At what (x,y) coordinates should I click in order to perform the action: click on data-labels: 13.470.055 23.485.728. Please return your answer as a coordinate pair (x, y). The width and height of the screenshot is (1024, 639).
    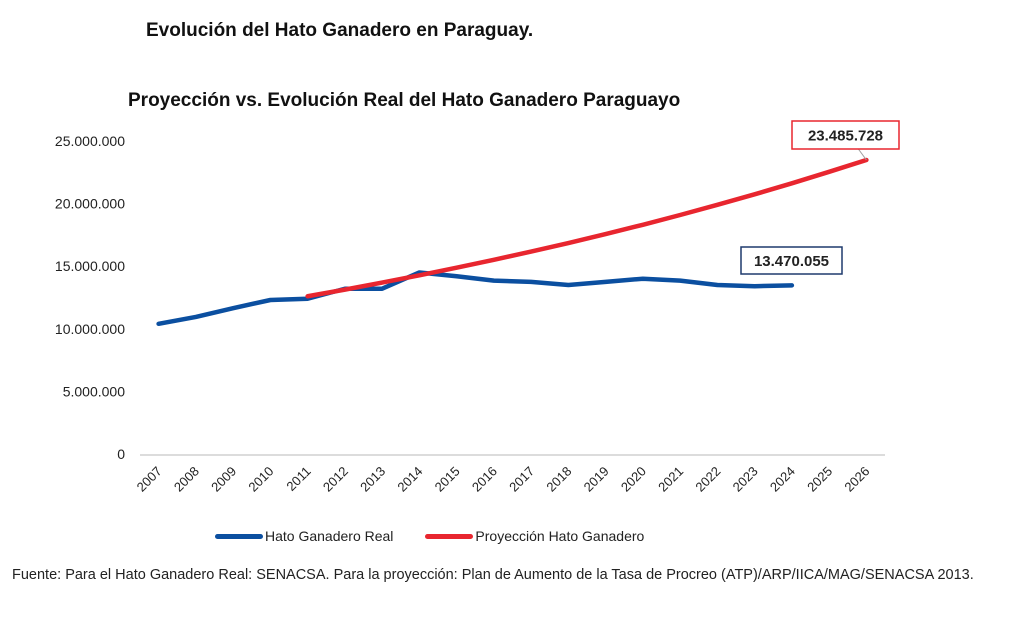
    Looking at the image, I should click on (820, 197).